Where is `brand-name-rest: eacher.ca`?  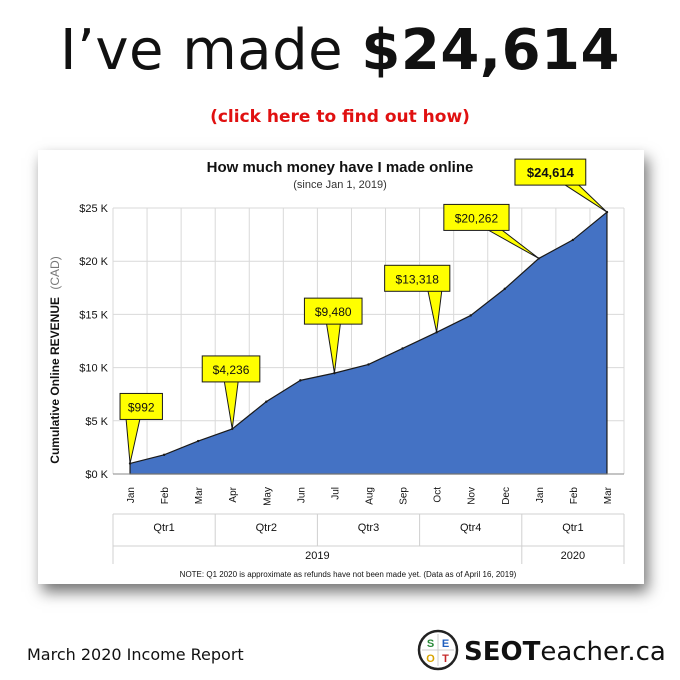 brand-name-rest: eacher.ca is located at coordinates (603, 652).